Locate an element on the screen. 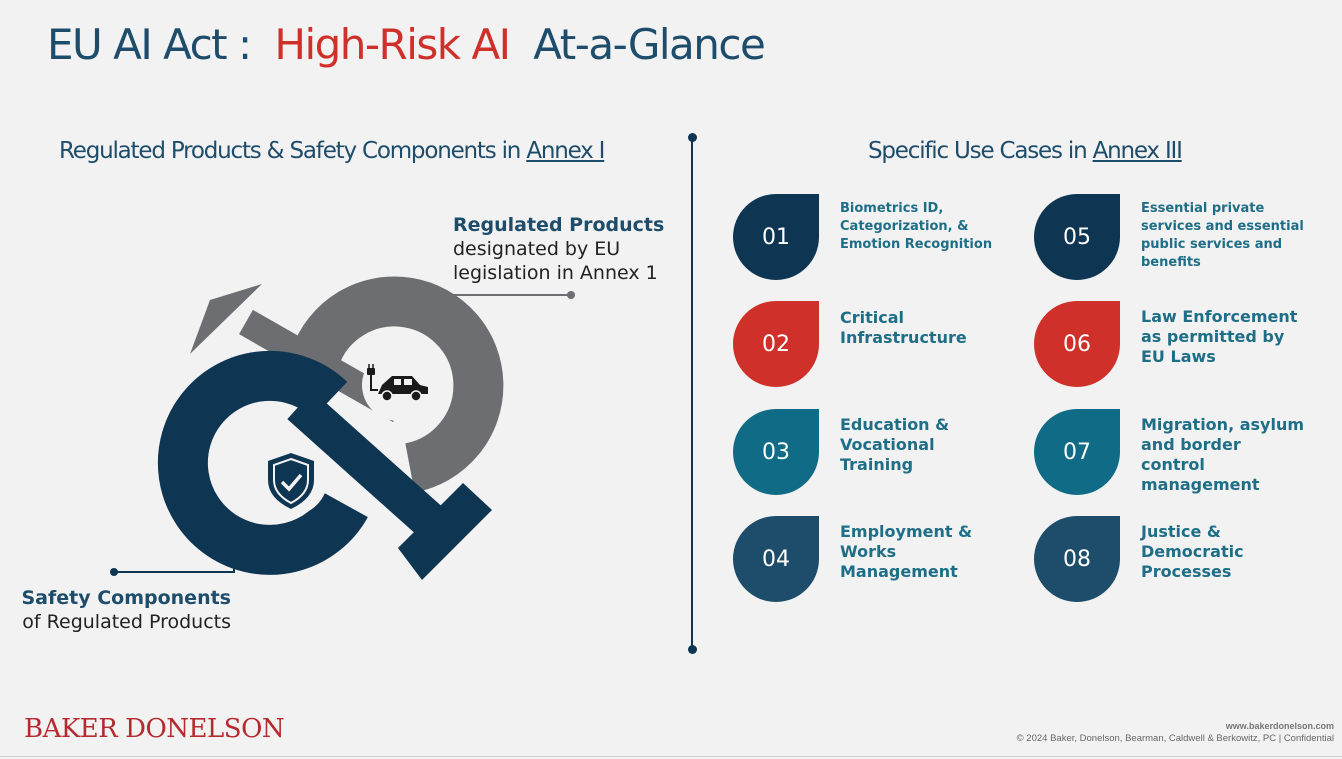 The width and height of the screenshot is (1342, 759). use-case-label: Justice & Democratic Processes is located at coordinates (1192, 551).